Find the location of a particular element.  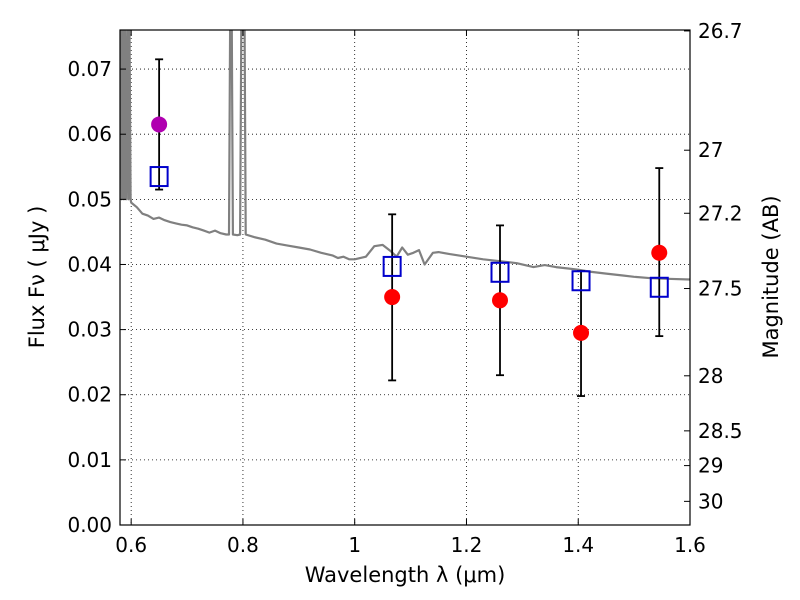

x-tick-label: 0.6 is located at coordinates (131, 545).